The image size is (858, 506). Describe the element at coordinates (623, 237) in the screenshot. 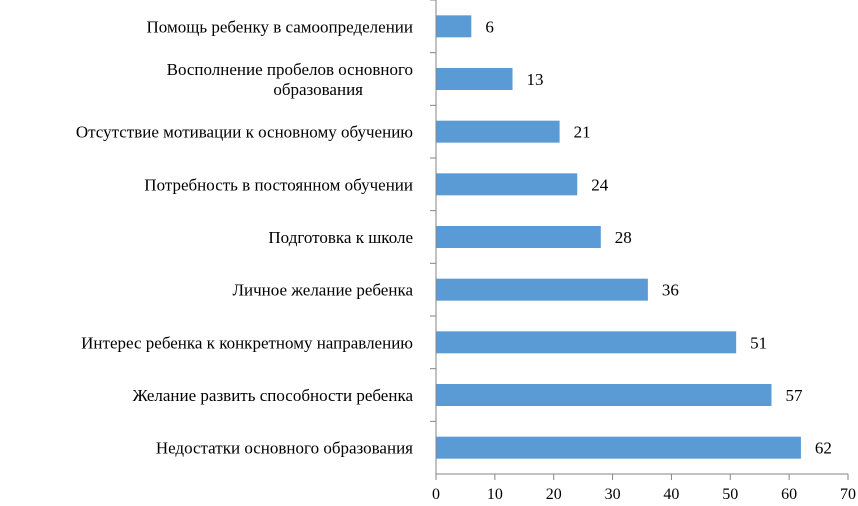

I see `data-label: 28` at that location.